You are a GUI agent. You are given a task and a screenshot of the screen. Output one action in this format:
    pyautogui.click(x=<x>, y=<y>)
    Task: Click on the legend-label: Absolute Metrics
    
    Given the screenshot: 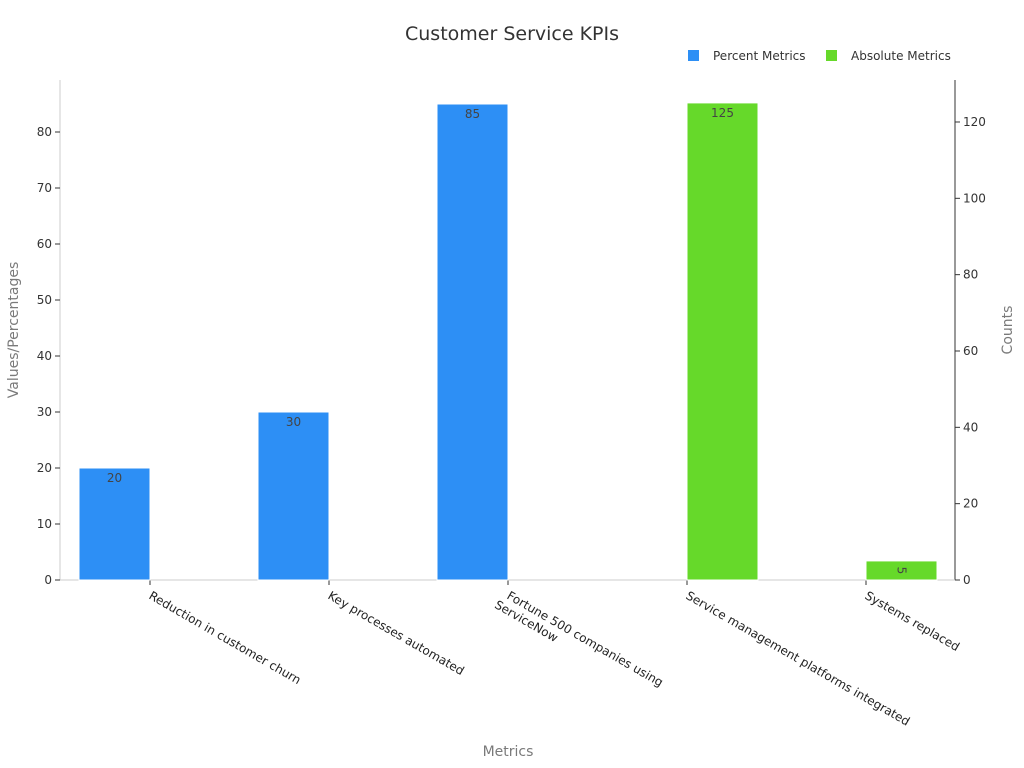 What is the action you would take?
    pyautogui.click(x=901, y=56)
    